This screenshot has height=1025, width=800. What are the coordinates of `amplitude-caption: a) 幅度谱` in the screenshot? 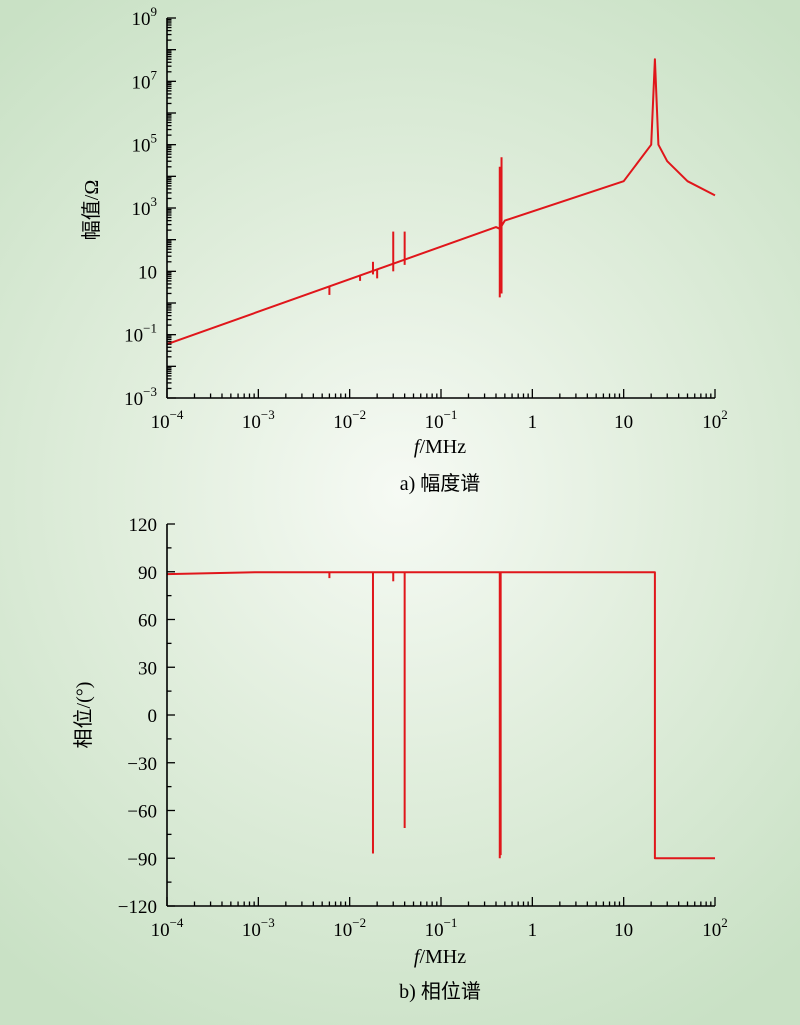 It's located at (440, 483).